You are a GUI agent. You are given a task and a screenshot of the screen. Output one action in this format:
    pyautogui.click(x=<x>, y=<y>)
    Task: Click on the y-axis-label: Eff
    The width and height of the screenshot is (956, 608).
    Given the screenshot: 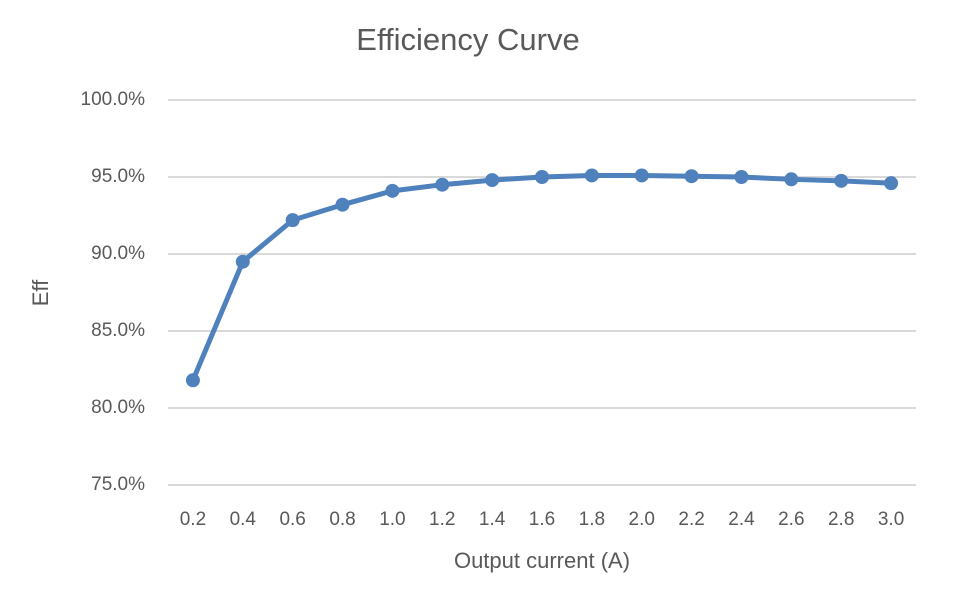 What is the action you would take?
    pyautogui.click(x=40, y=292)
    